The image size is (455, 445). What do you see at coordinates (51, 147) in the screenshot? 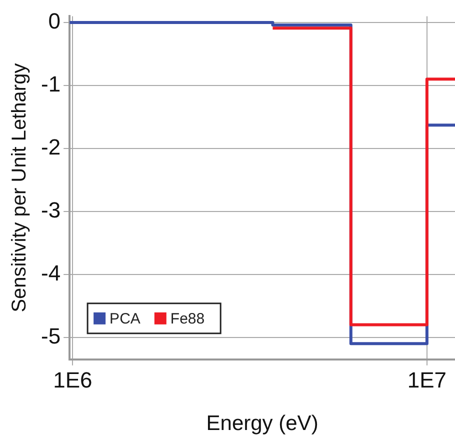
I see `y-tick-label: -2` at bounding box center [51, 147].